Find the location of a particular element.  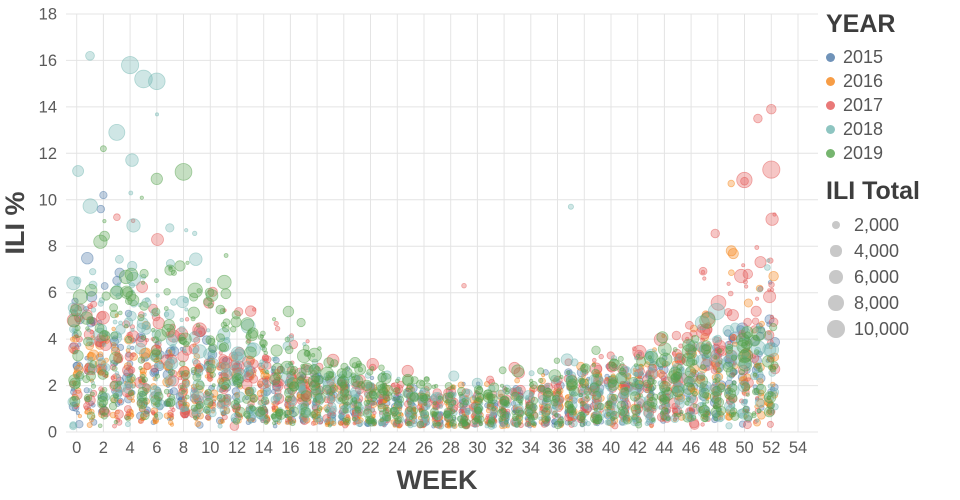

svg-text: 28 is located at coordinates (451, 448).